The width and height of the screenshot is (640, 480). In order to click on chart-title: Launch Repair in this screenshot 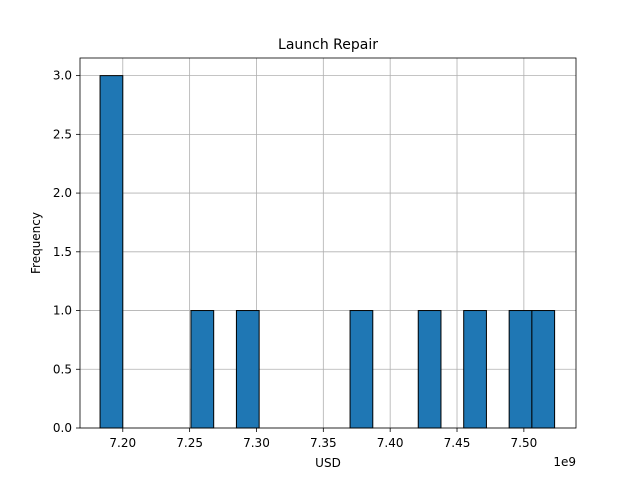, I will do `click(328, 45)`.